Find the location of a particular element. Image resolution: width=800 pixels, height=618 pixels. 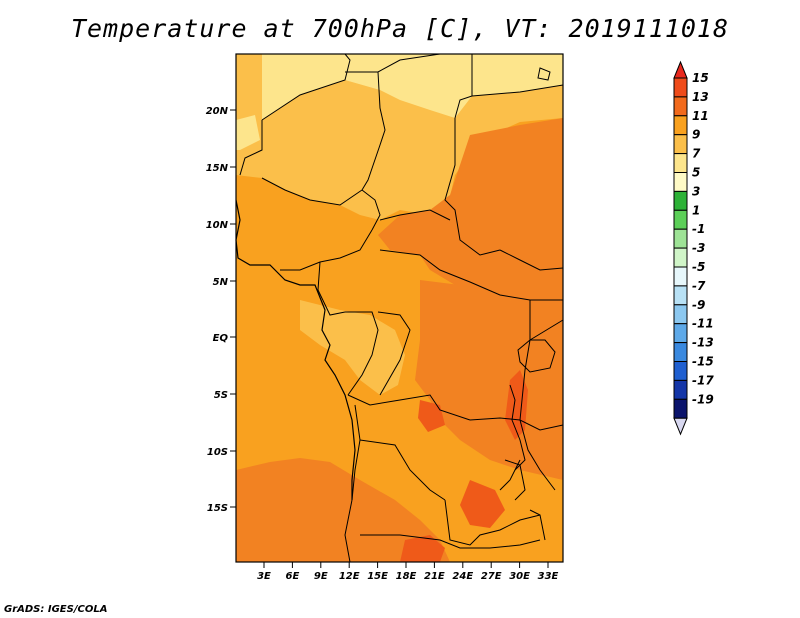

lon-tick-label: 9E is located at coordinates (321, 576).